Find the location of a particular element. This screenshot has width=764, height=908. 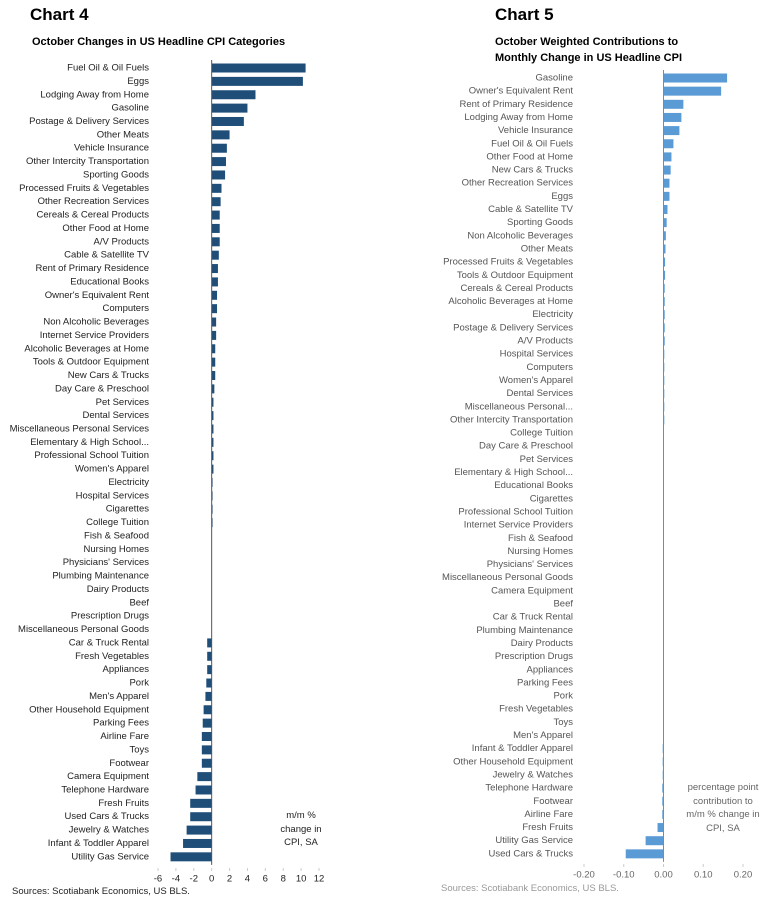

x-tick-label: -2 is located at coordinates (194, 879).